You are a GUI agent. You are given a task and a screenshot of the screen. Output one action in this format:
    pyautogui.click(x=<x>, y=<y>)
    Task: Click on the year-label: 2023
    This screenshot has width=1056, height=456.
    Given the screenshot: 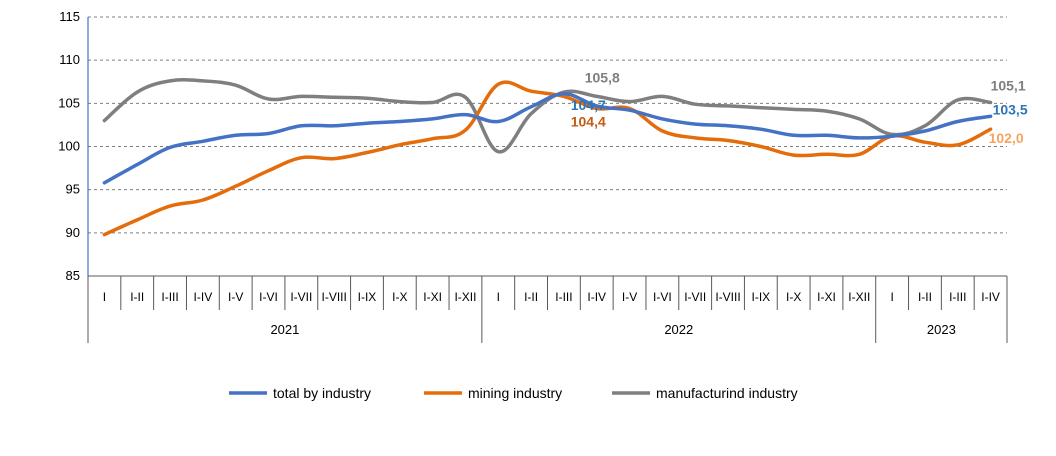 What is the action you would take?
    pyautogui.click(x=941, y=329)
    